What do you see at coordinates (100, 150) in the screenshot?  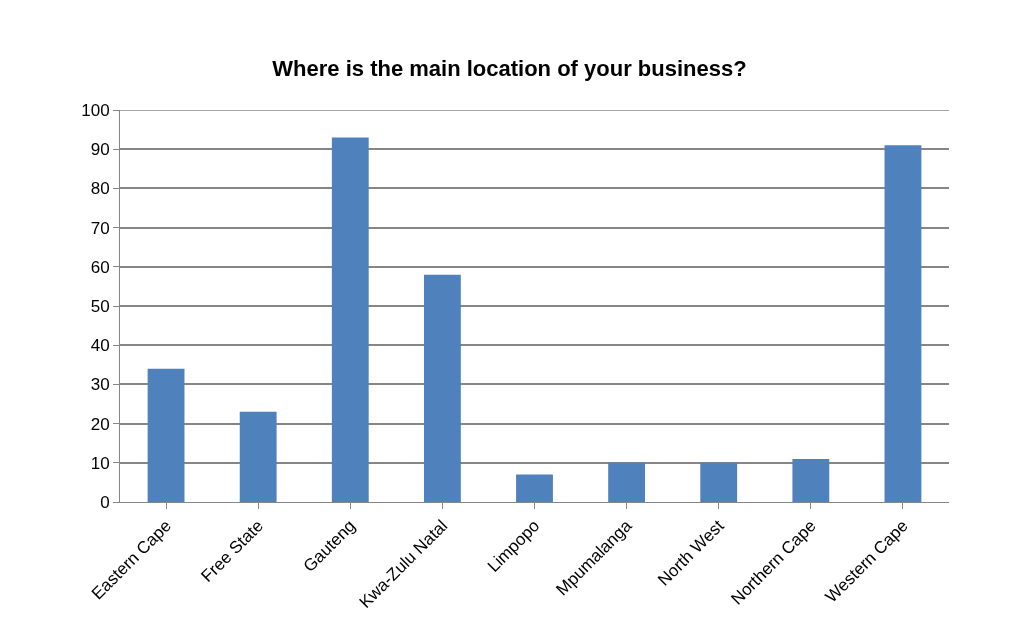 I see `y-tick-label: 90` at bounding box center [100, 150].